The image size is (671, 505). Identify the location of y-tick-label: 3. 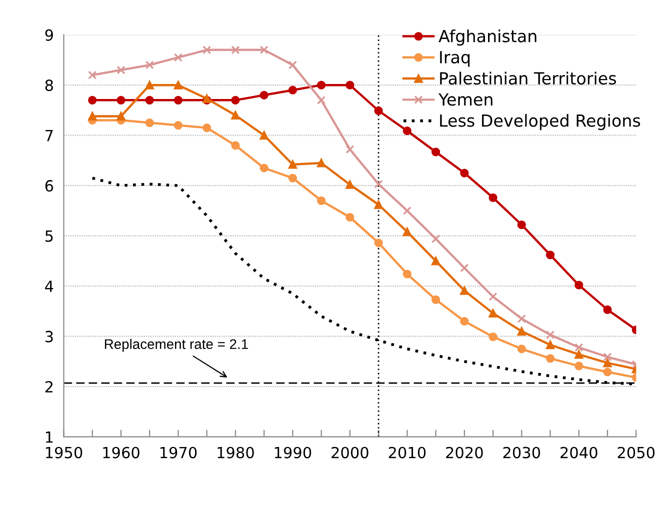
(49, 336).